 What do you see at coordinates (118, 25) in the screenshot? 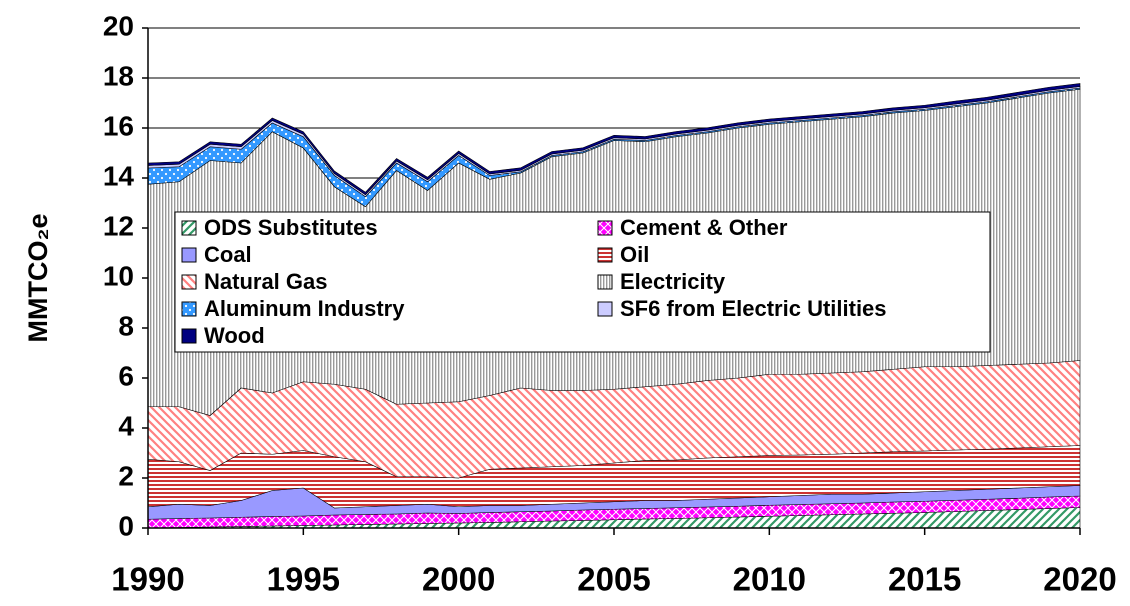
I see `y-tick-label: 20` at bounding box center [118, 25].